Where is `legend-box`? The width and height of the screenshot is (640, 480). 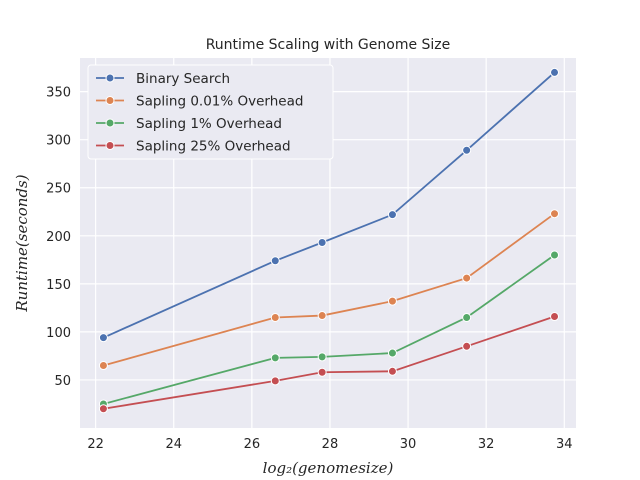 legend-box is located at coordinates (210, 112).